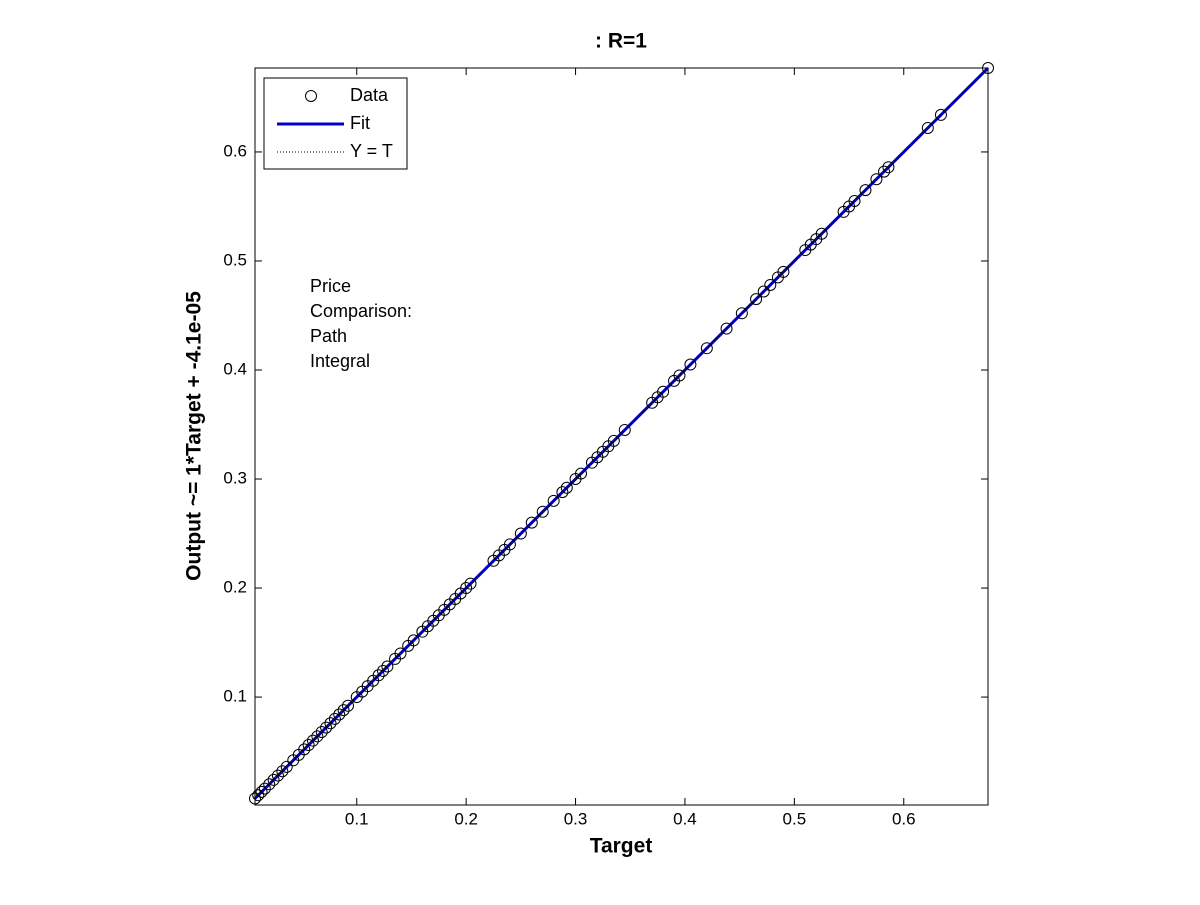  I want to click on legend: Data Fit Y = T, so click(335, 123).